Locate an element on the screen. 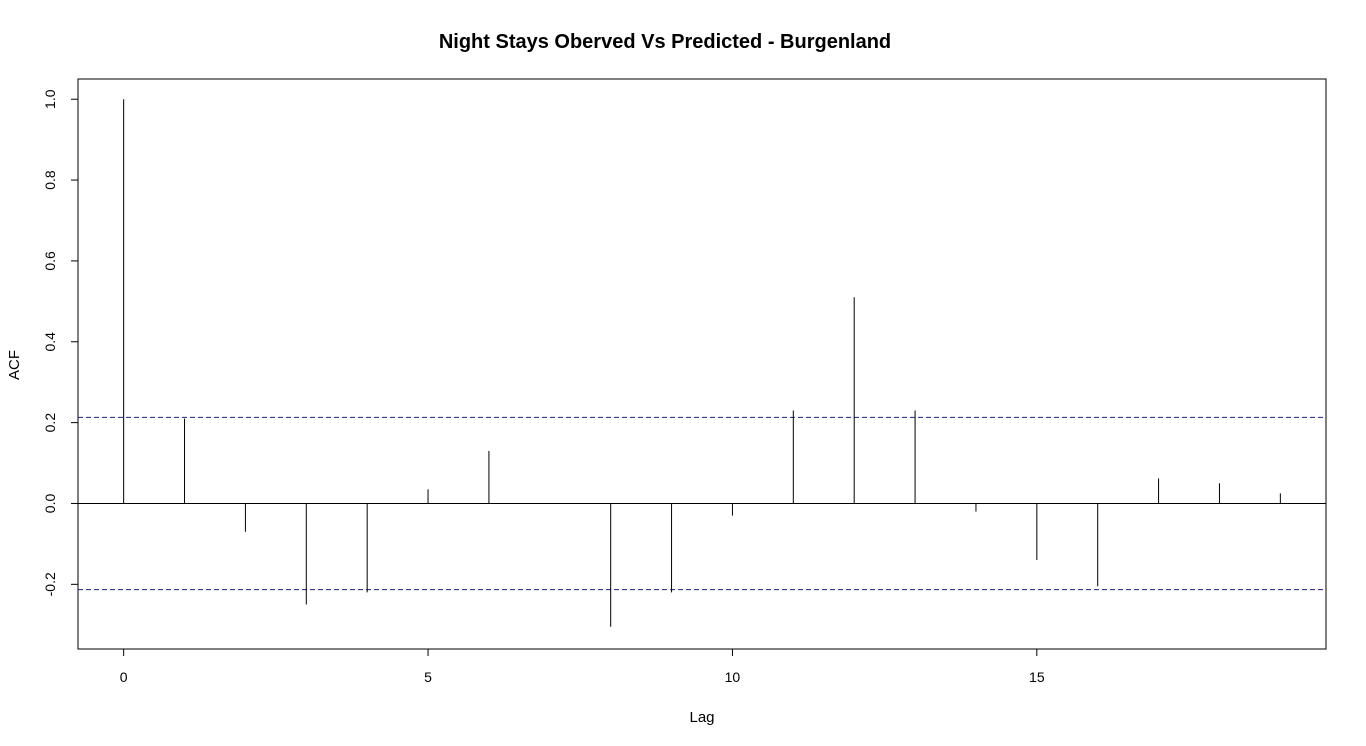 This screenshot has width=1366, height=746. y-tick-label: 0.8 is located at coordinates (50, 180).